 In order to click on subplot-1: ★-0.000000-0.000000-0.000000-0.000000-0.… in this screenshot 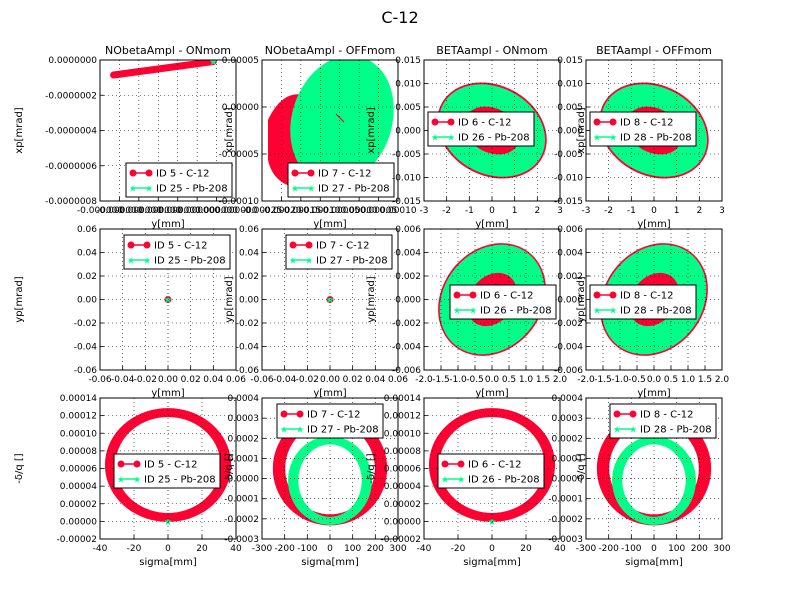, I will do `click(136, 137)`.